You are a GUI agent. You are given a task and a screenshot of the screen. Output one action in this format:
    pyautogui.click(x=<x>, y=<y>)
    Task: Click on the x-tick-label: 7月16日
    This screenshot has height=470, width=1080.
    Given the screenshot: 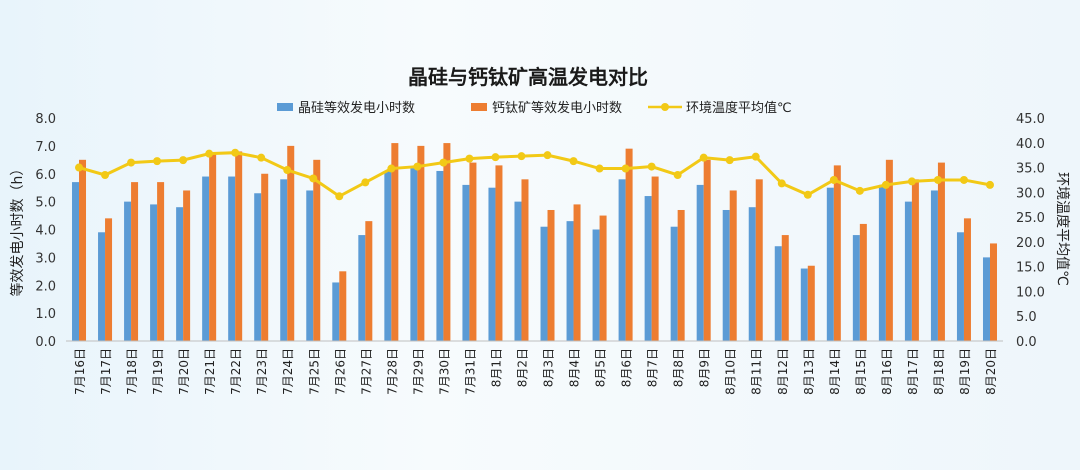 What is the action you would take?
    pyautogui.click(x=80, y=371)
    